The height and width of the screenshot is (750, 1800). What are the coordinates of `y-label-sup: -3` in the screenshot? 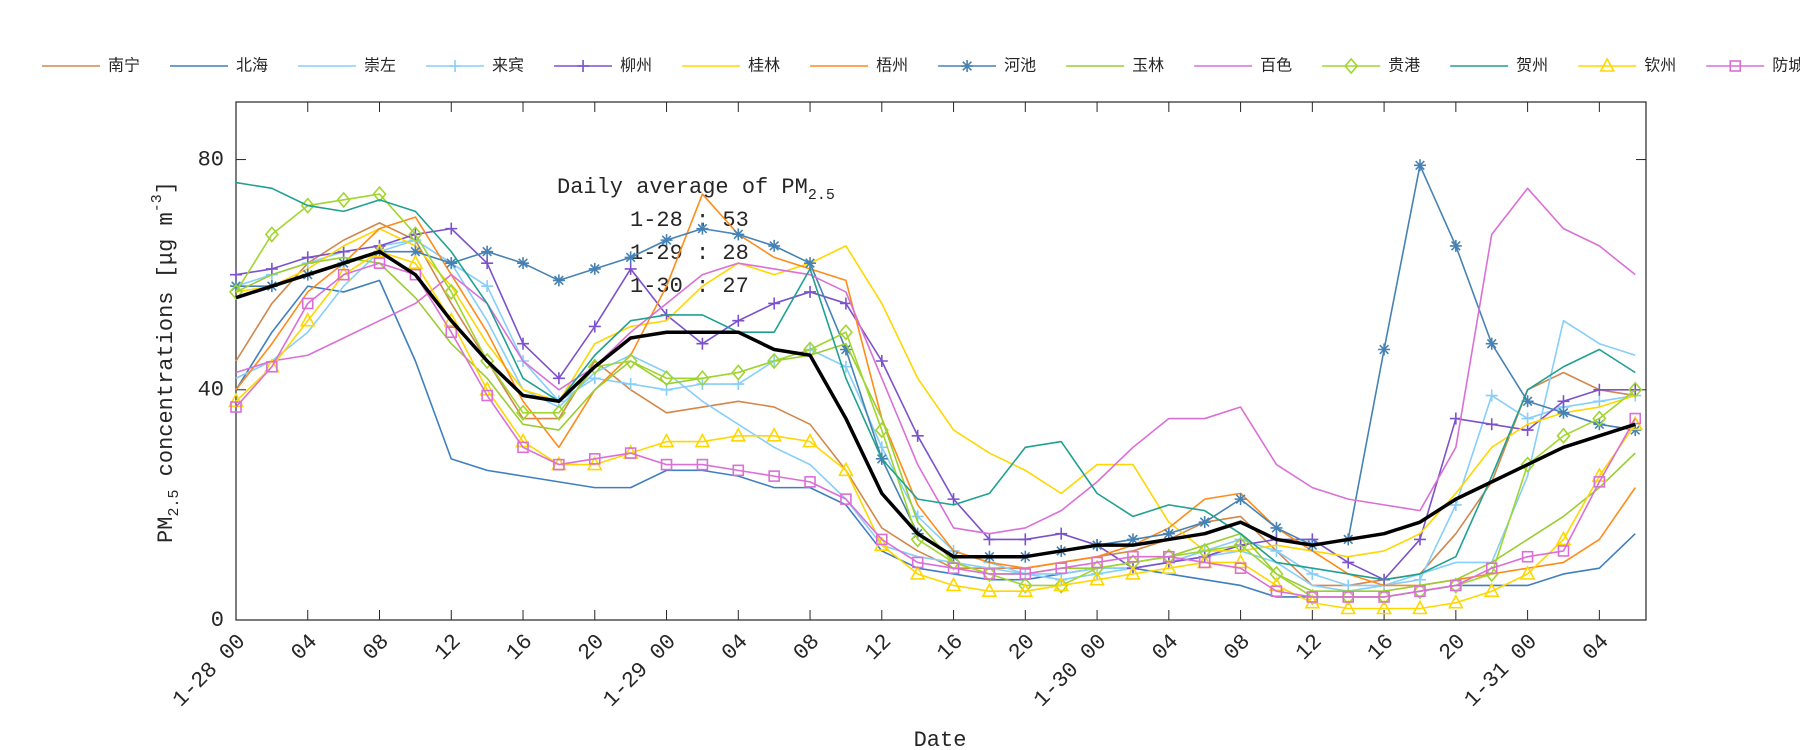 It's located at (157, 203).